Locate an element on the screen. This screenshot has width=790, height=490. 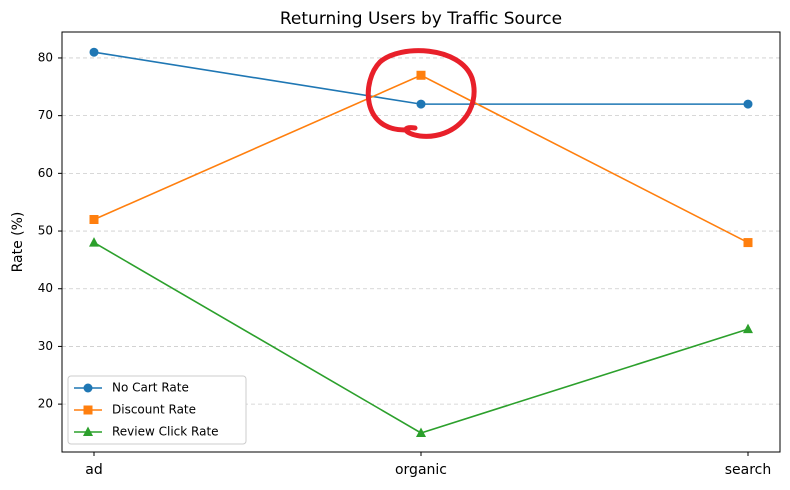
y-tick-label: 30 is located at coordinates (45, 346).